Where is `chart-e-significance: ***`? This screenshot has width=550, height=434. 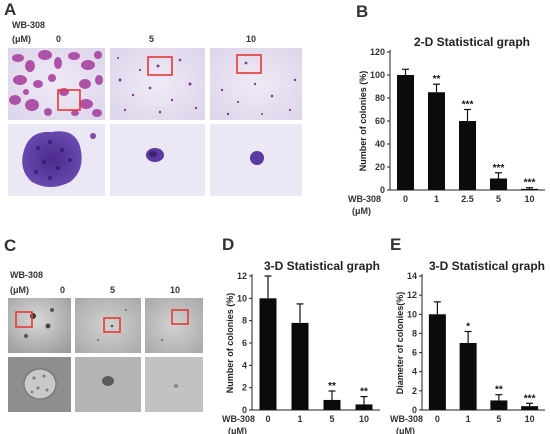
chart-e-significance: *** is located at coordinates (530, 398).